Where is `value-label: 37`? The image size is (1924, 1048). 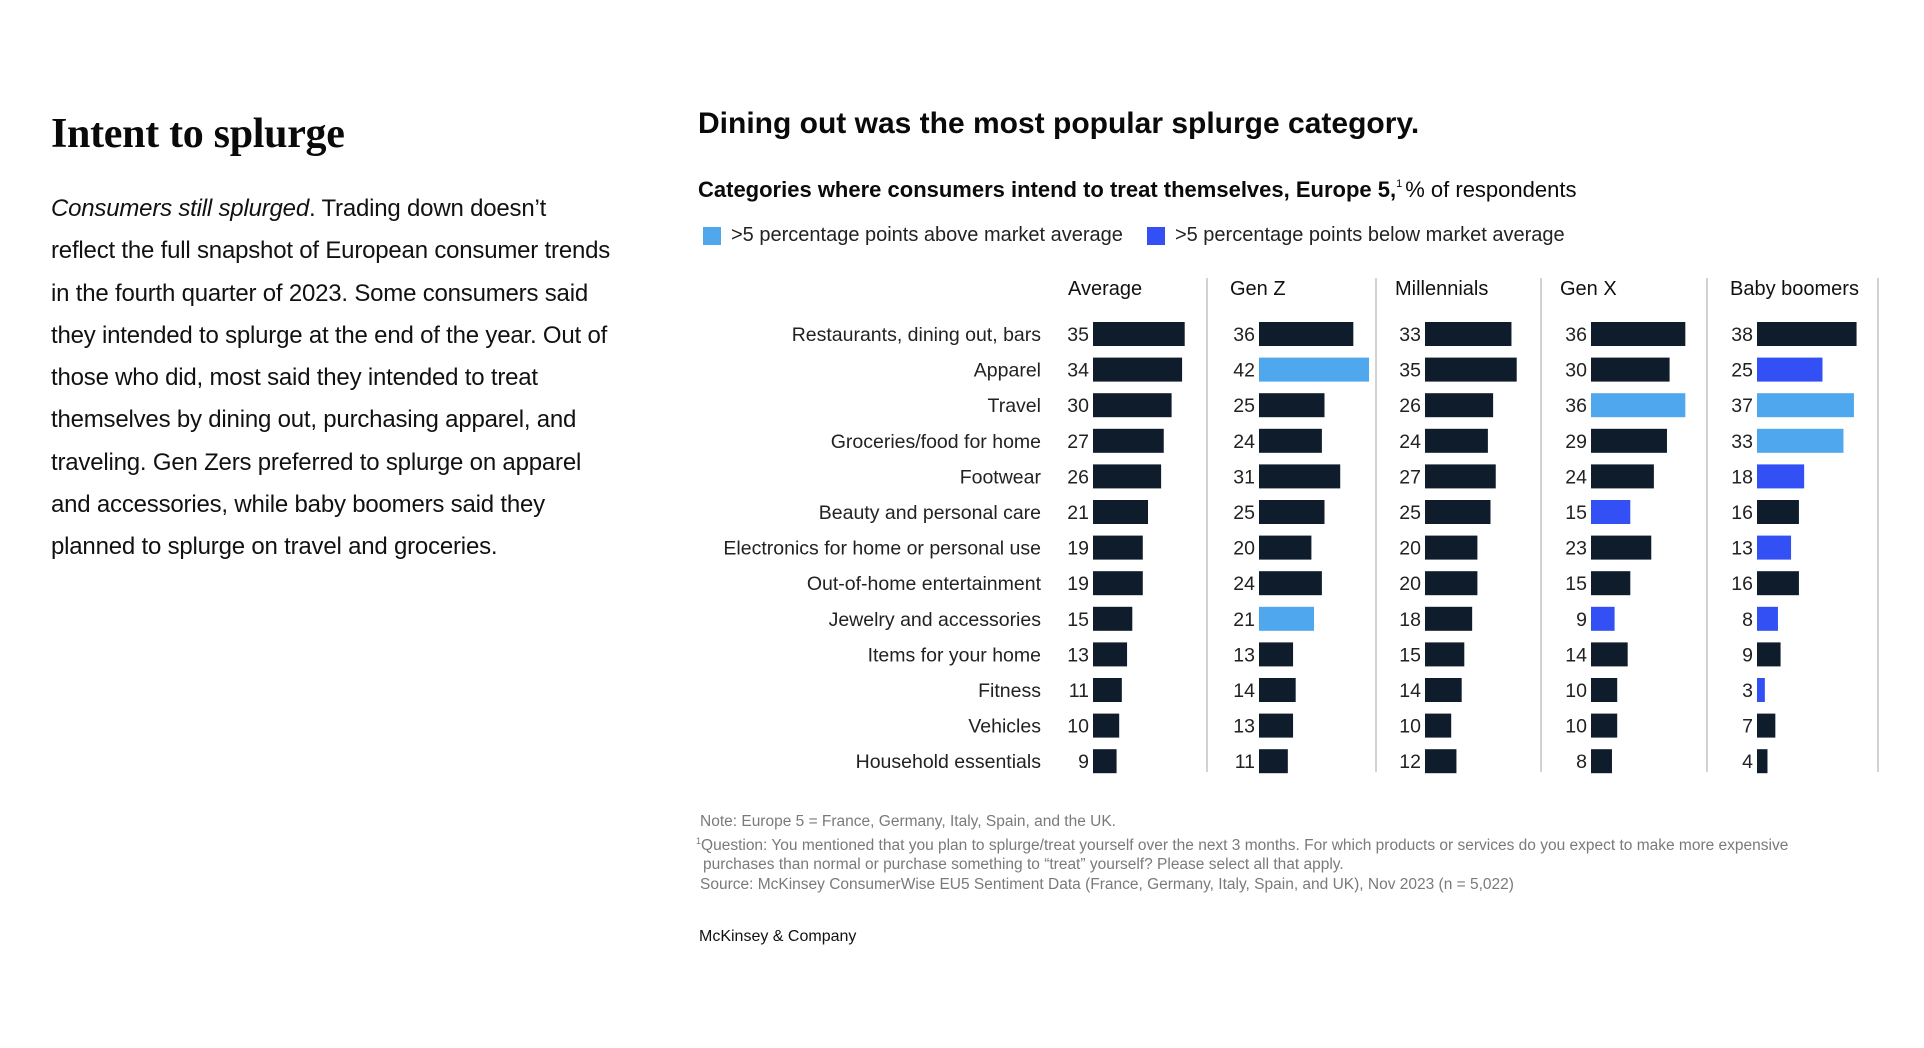
value-label: 37 is located at coordinates (1742, 406).